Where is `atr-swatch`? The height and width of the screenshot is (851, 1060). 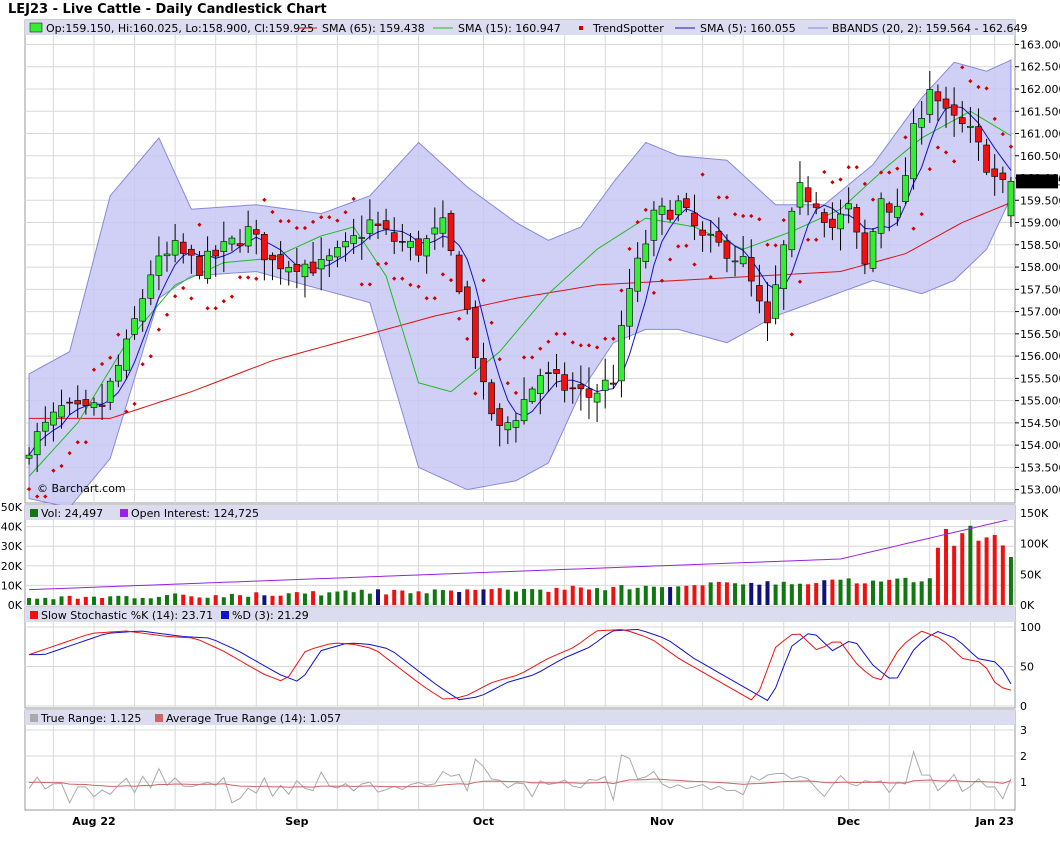 atr-swatch is located at coordinates (159, 718).